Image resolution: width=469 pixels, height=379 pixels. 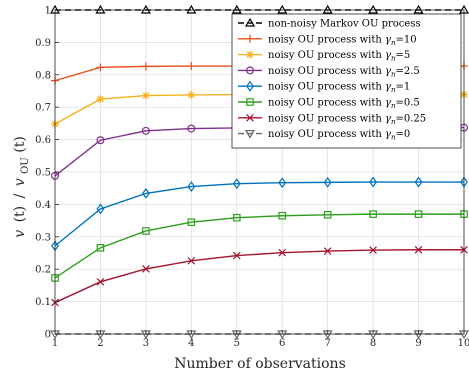 What do you see at coordinates (43, 205) in the screenshot?
I see `y-tick-label: 0.4` at bounding box center [43, 205].